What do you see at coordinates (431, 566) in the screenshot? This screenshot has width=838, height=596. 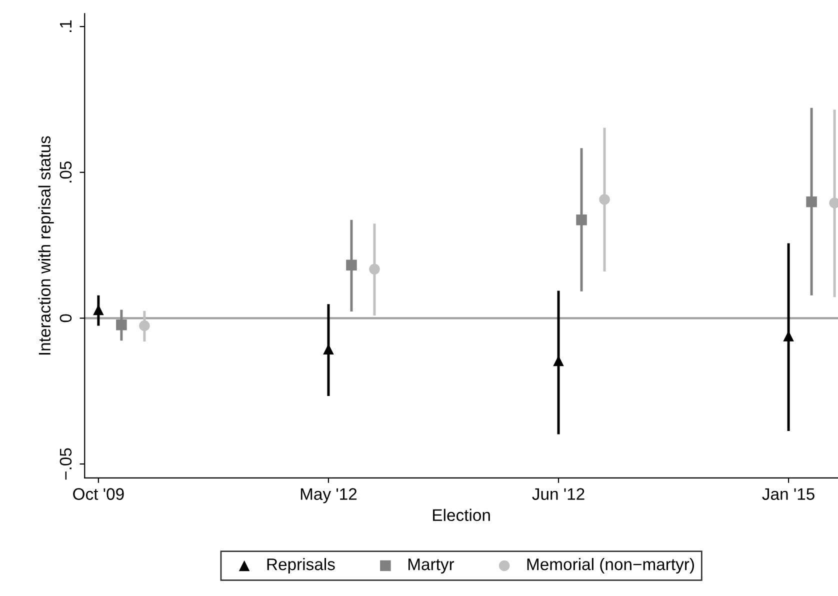 I see `legend-label: Martyr` at bounding box center [431, 566].